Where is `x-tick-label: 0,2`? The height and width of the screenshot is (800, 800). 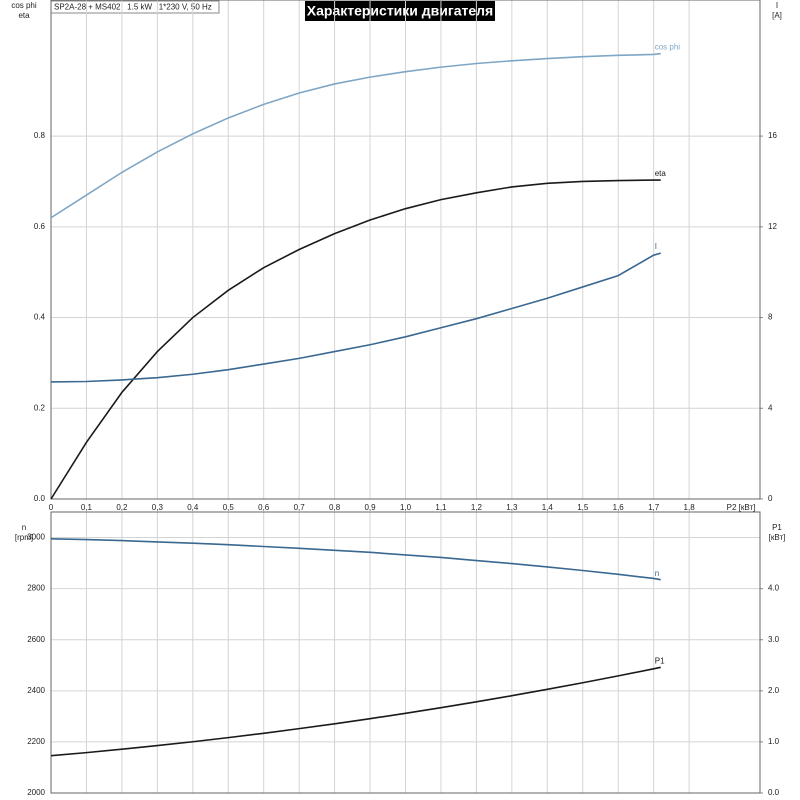 x-tick-label: 0,2 is located at coordinates (122, 507).